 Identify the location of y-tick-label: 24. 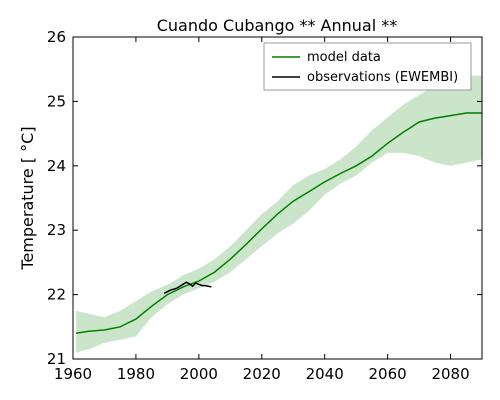
(56, 166).